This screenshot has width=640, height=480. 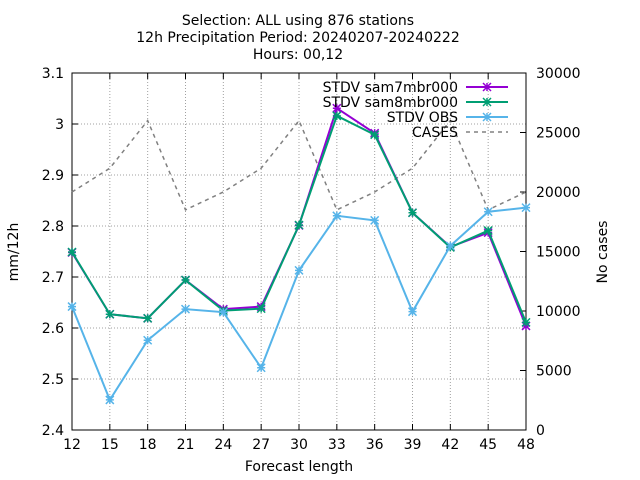 What do you see at coordinates (53, 329) in the screenshot?
I see `y-tick-label: 2.6` at bounding box center [53, 329].